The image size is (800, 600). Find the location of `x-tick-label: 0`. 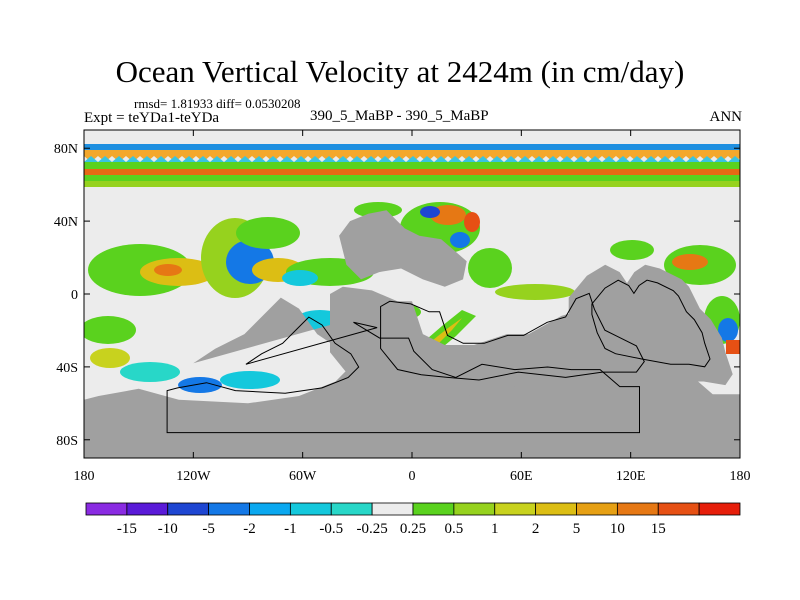

x-tick-label: 0 is located at coordinates (412, 476).